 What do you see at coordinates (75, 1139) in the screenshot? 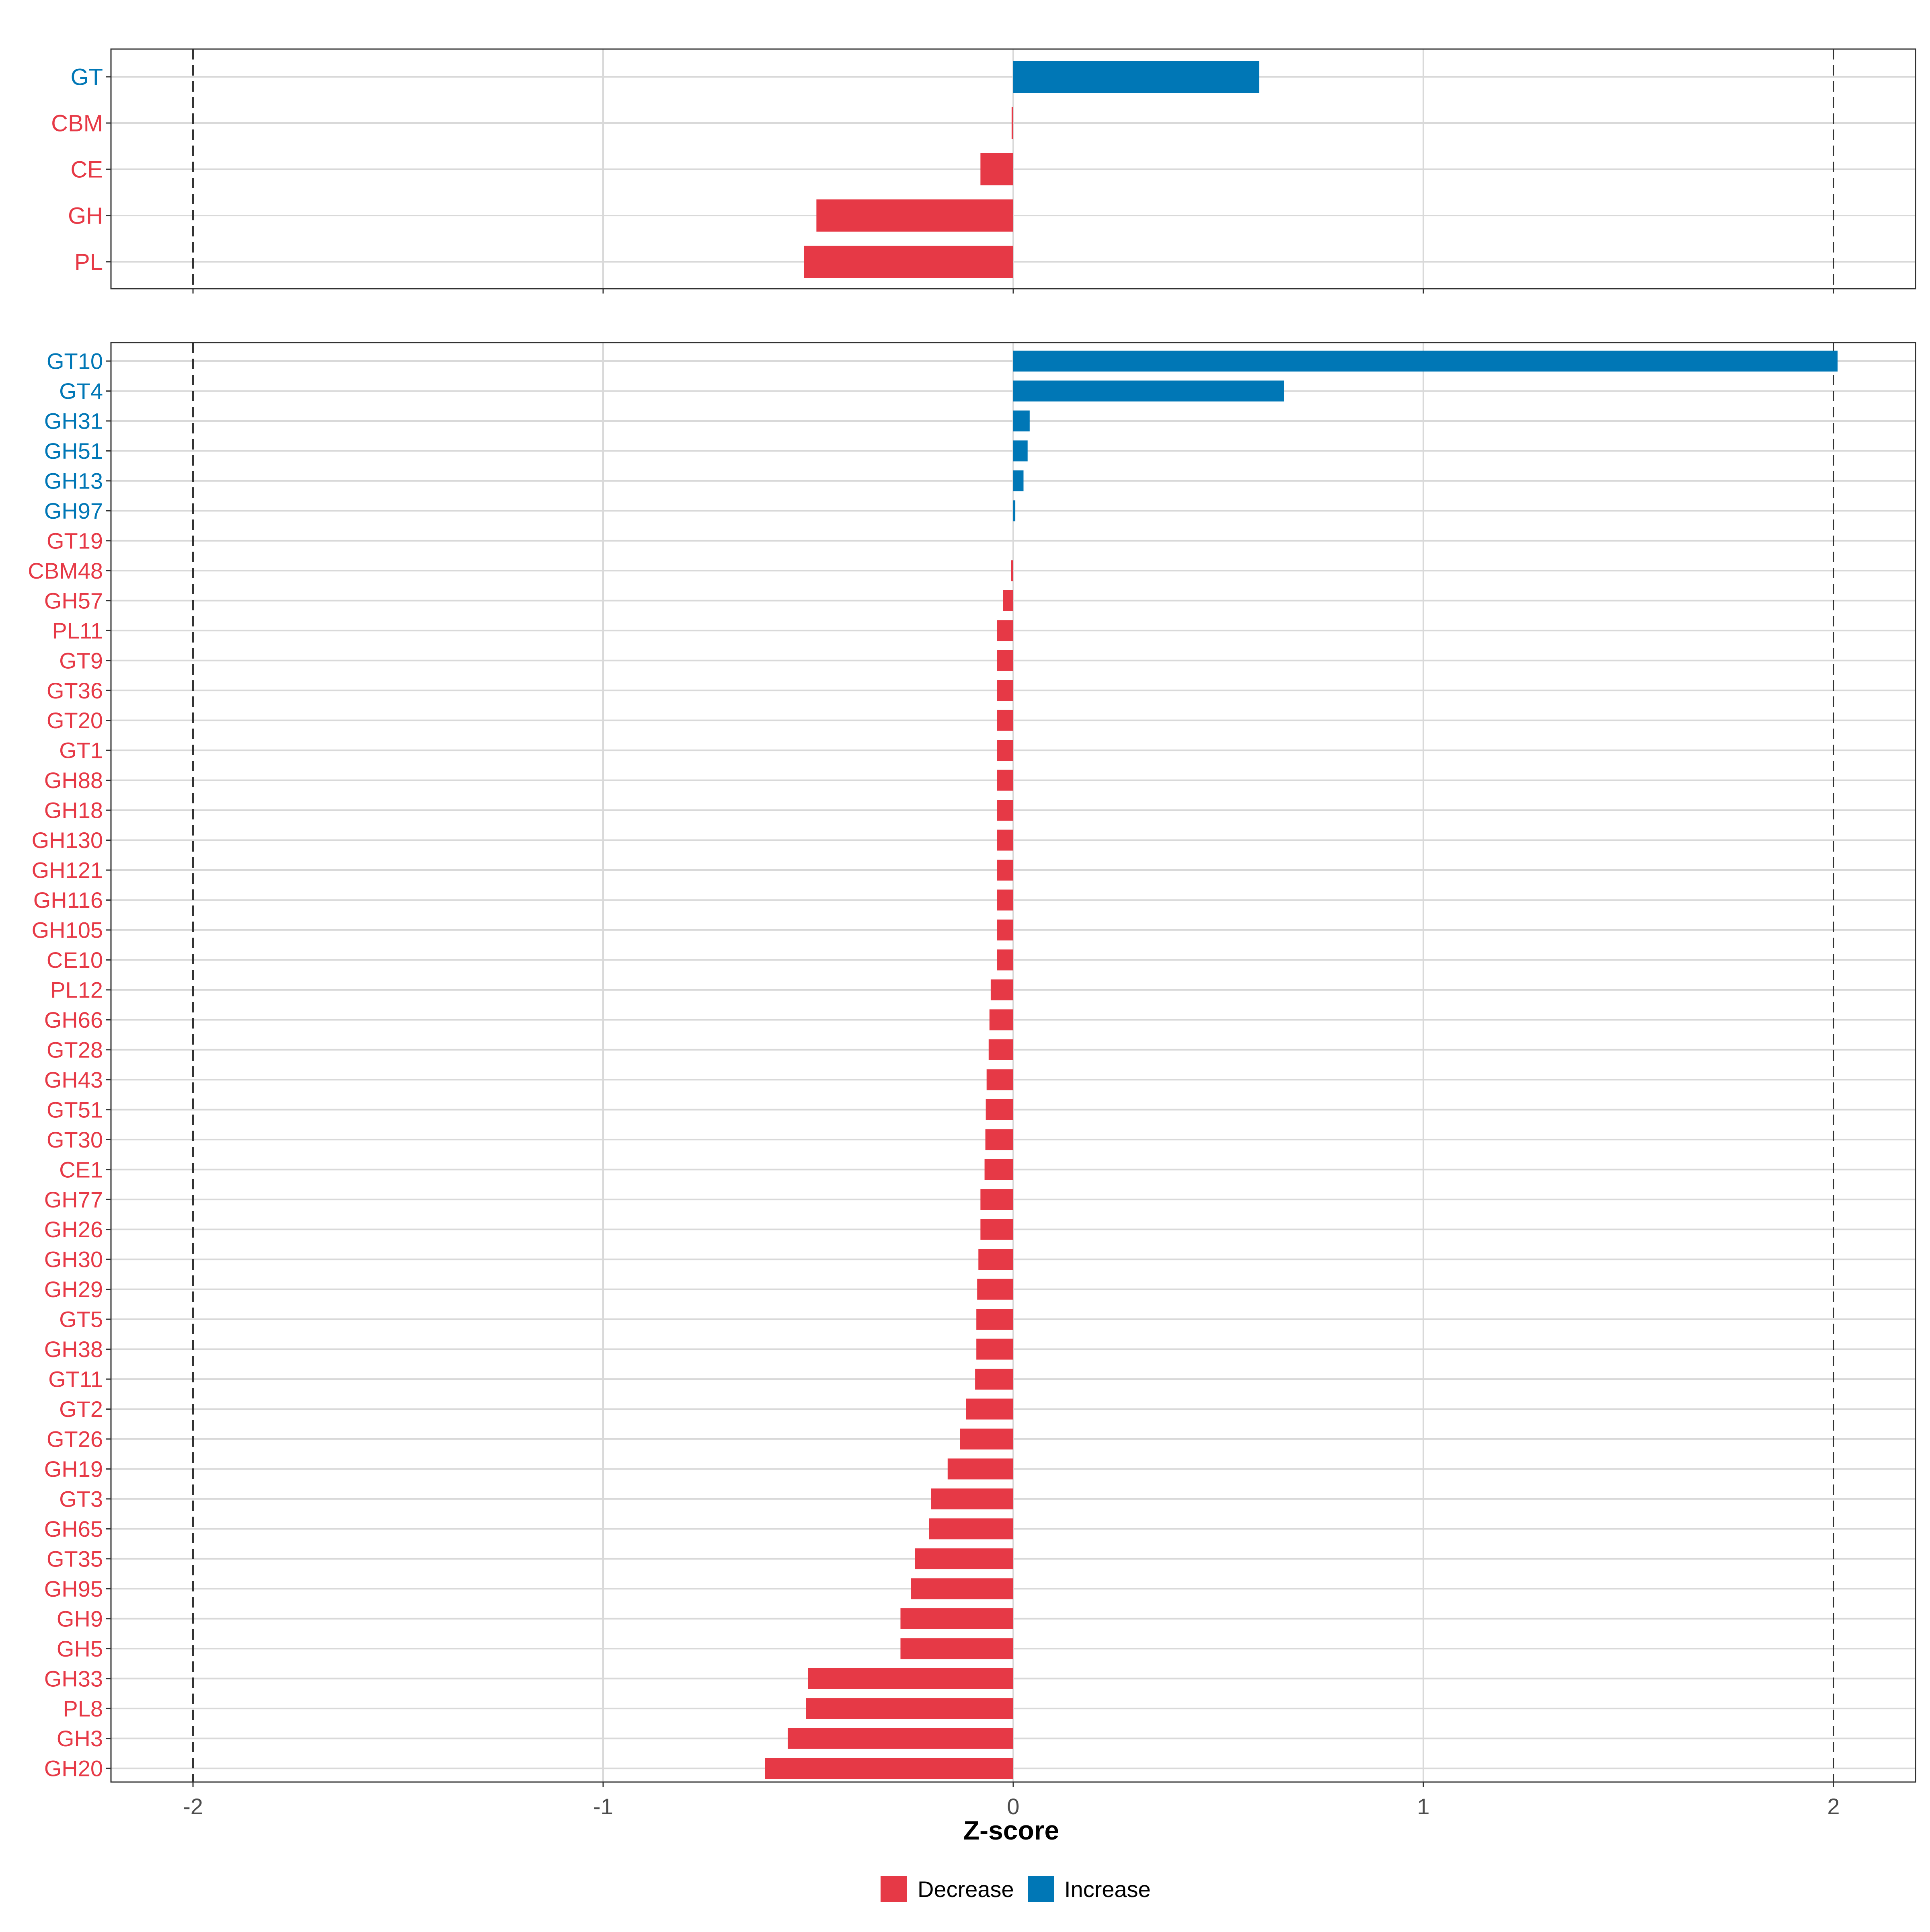
I see `y-tick-label: GT30` at bounding box center [75, 1139].